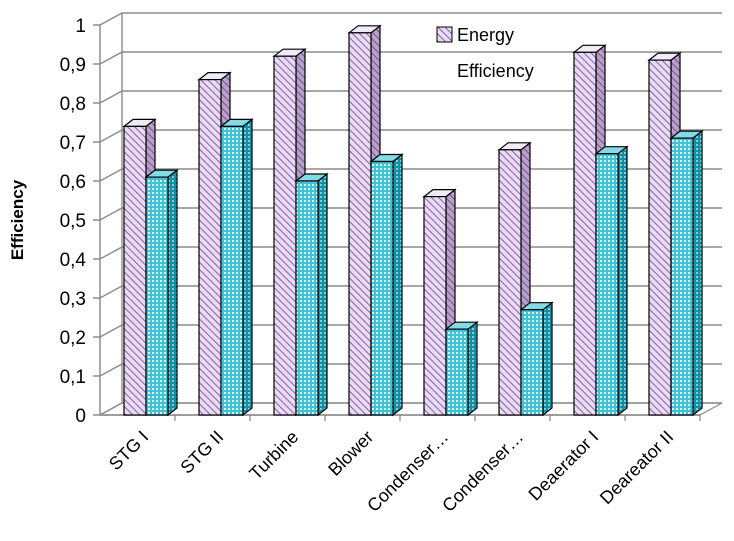 The height and width of the screenshot is (541, 734). I want to click on y-tick-label: 0,8, so click(73, 104).